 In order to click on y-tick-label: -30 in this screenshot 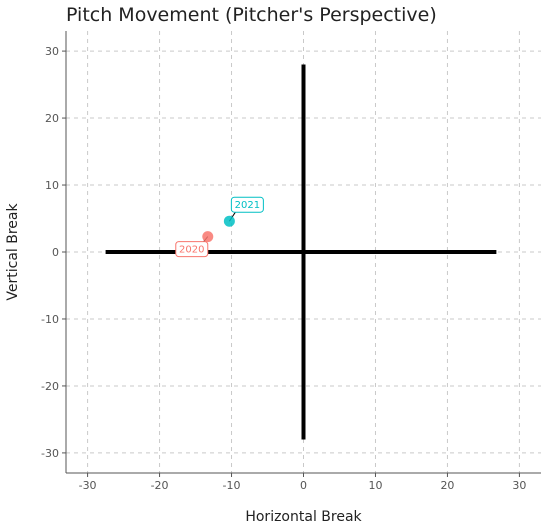, I will do `click(50, 453)`.